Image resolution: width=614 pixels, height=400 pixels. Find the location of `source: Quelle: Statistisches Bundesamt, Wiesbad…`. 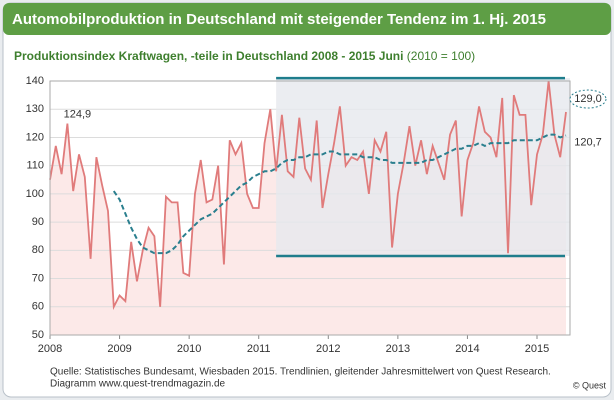

source: Quelle: Statistisches Bundesamt, Wiesbad… is located at coordinates (300, 372).